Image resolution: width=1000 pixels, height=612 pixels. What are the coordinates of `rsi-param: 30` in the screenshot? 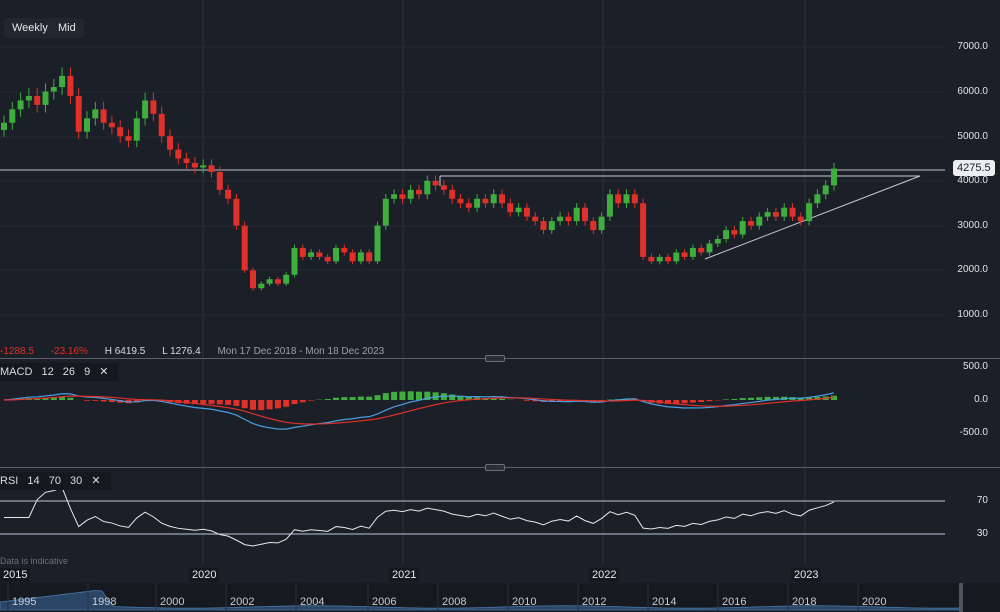 It's located at (76, 481).